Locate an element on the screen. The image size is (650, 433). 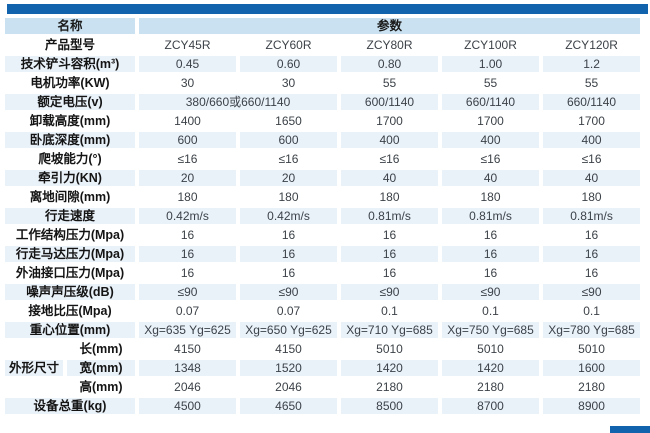
value-cell: 0.1 is located at coordinates (389, 311).